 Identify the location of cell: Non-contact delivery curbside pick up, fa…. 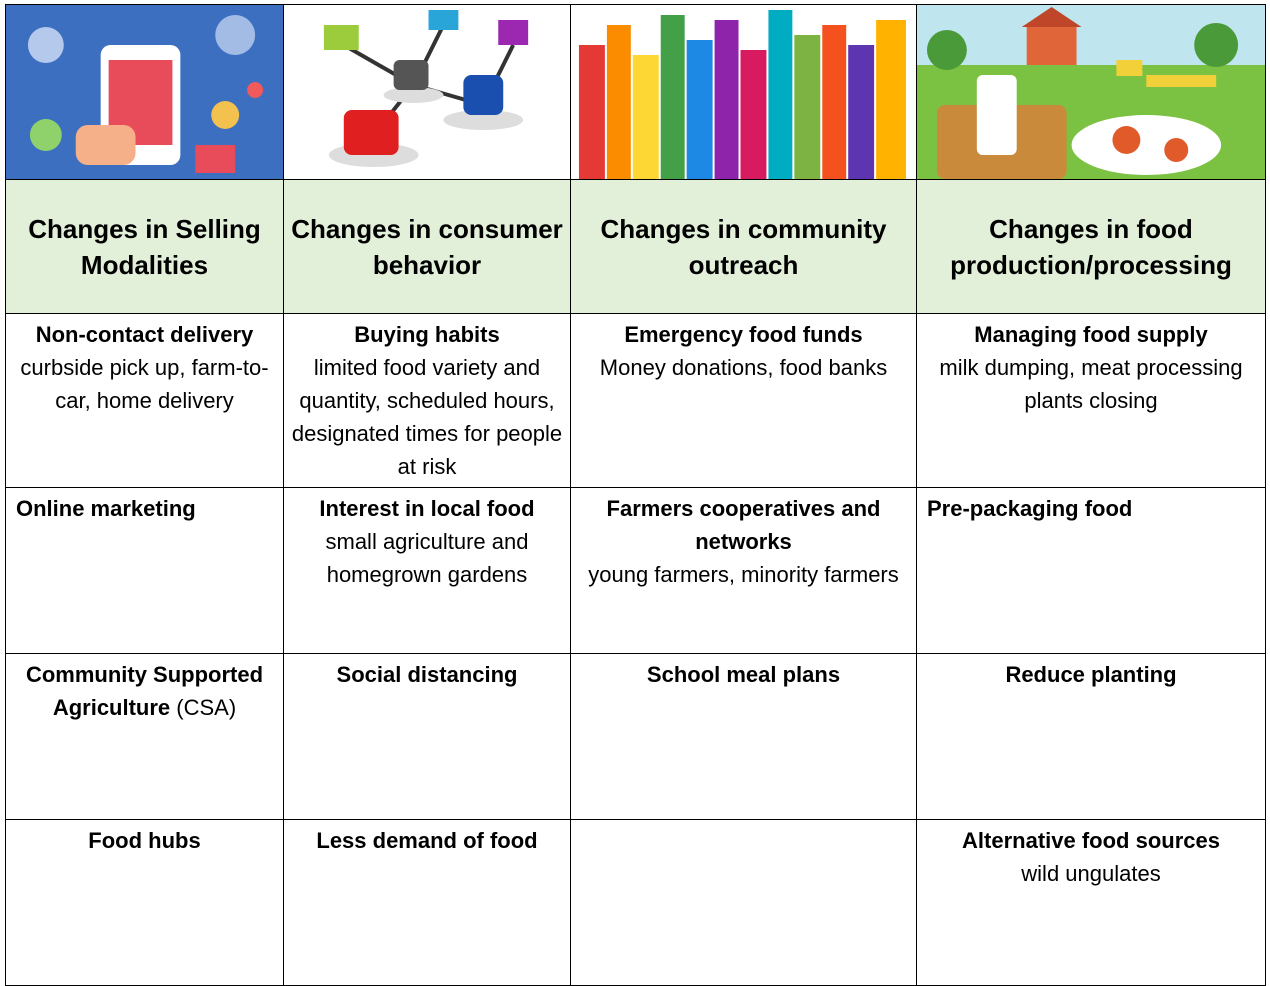
(144, 400).